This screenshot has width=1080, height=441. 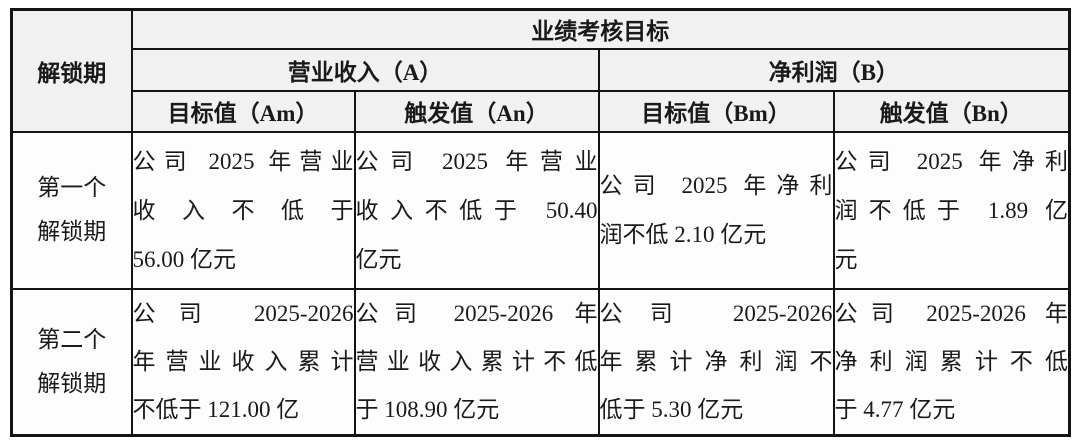 I want to click on cell-line: 56.00 亿元, so click(x=184, y=259).